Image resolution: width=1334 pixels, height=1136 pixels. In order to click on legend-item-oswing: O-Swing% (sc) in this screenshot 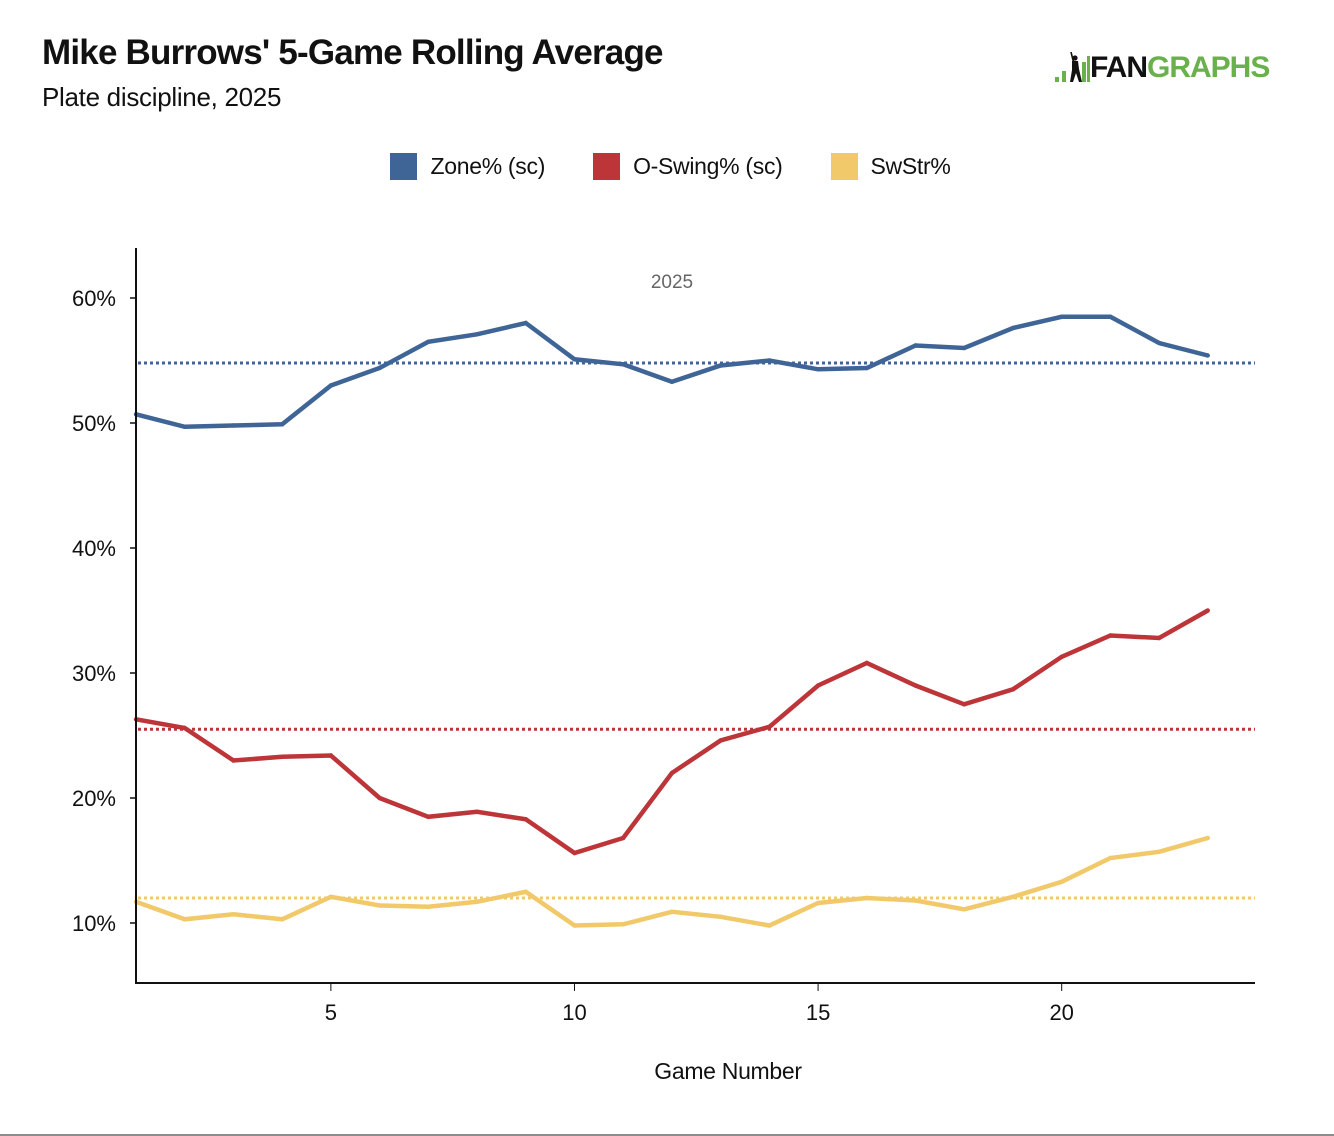, I will do `click(688, 166)`.